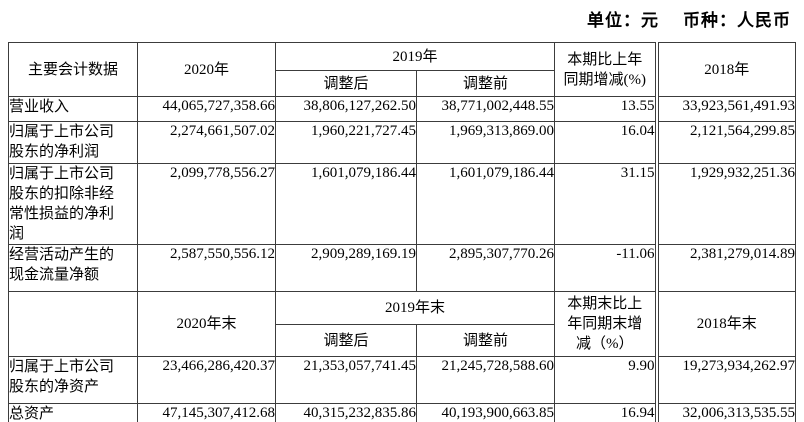 Image resolution: width=804 pixels, height=422 pixels. What do you see at coordinates (73, 204) in the screenshot?
I see `row-label: 归属于上市公司 股东的扣除非经 常性损益的净利 润` at bounding box center [73, 204].